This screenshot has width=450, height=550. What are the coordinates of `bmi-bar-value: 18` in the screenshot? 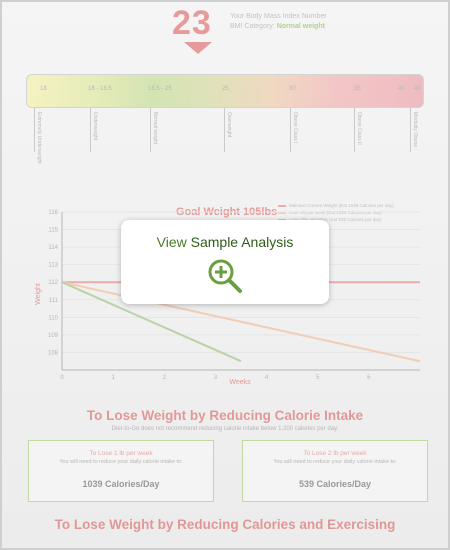 It's located at (43, 89).